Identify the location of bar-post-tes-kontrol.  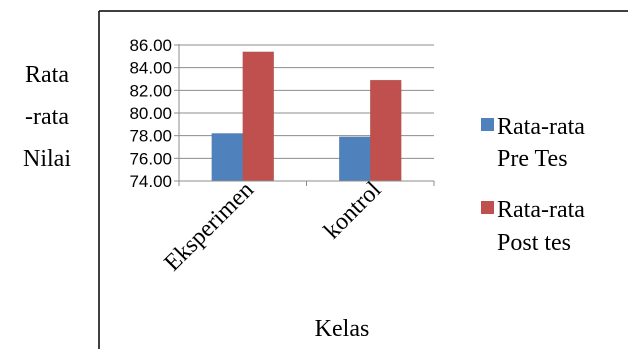
(386, 130).